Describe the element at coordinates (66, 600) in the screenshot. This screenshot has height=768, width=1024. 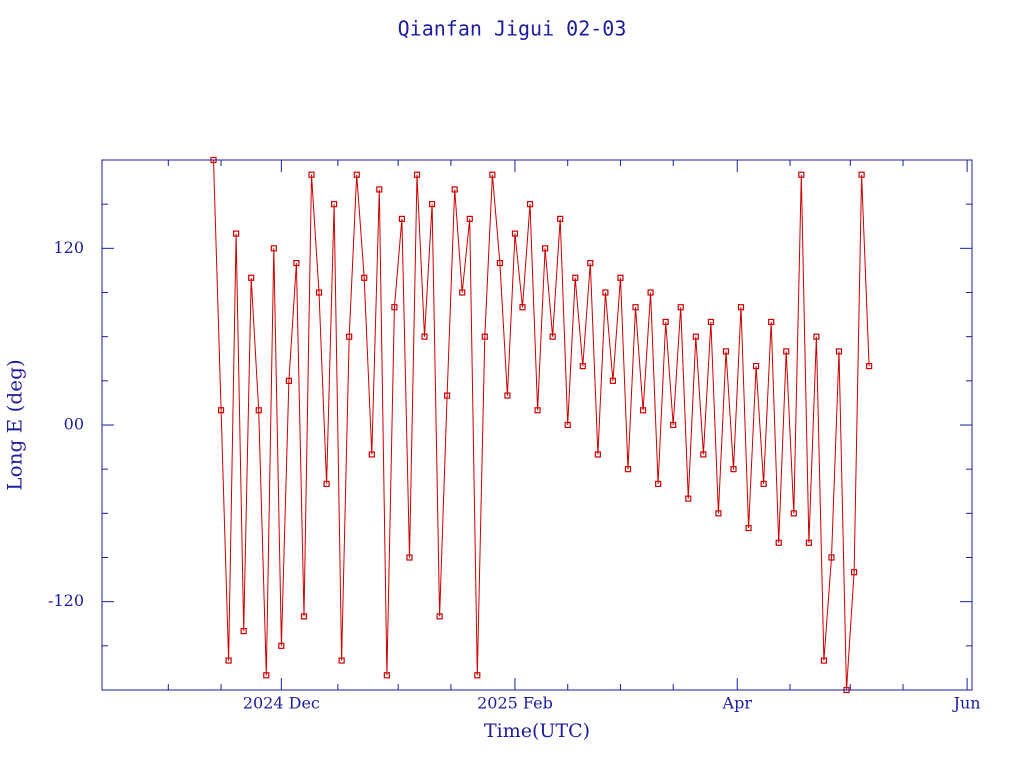
I see `y-tick-label: -120` at that location.